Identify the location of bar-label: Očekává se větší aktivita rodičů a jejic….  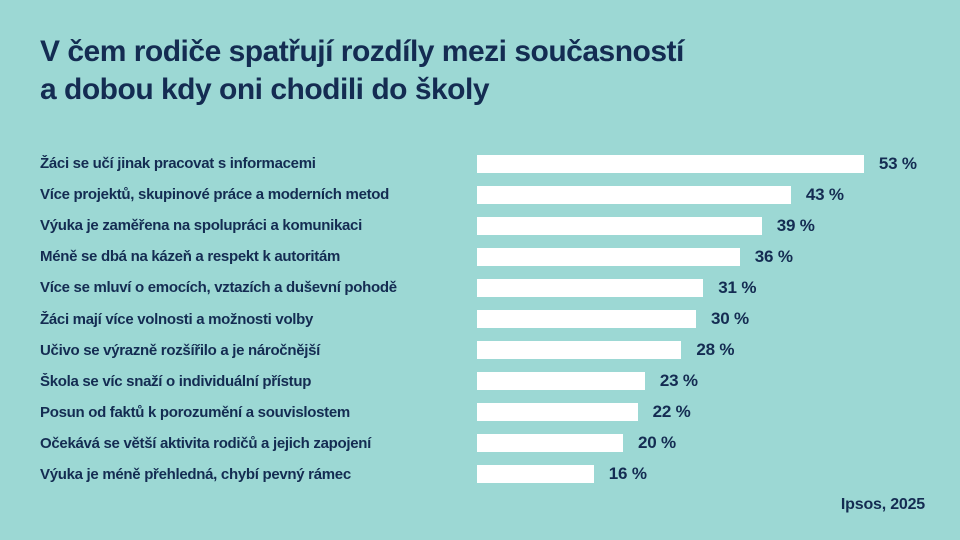
(205, 443).